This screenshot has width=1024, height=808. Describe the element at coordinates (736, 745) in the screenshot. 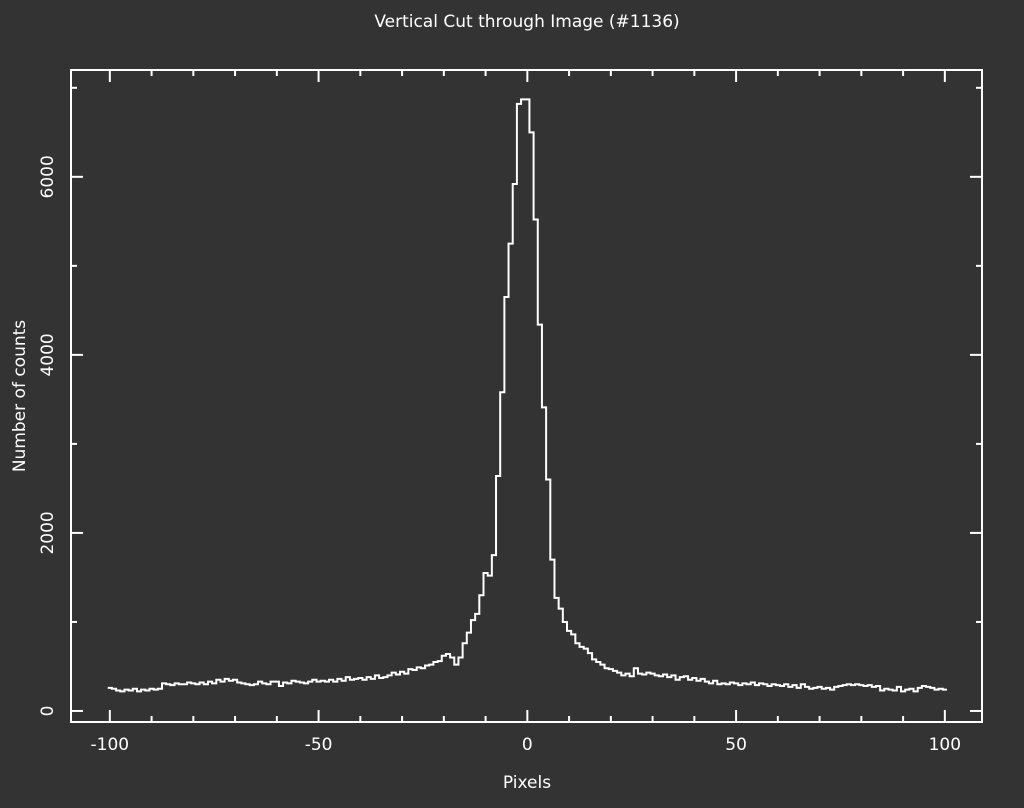

I see `x-tick-label: 50` at that location.